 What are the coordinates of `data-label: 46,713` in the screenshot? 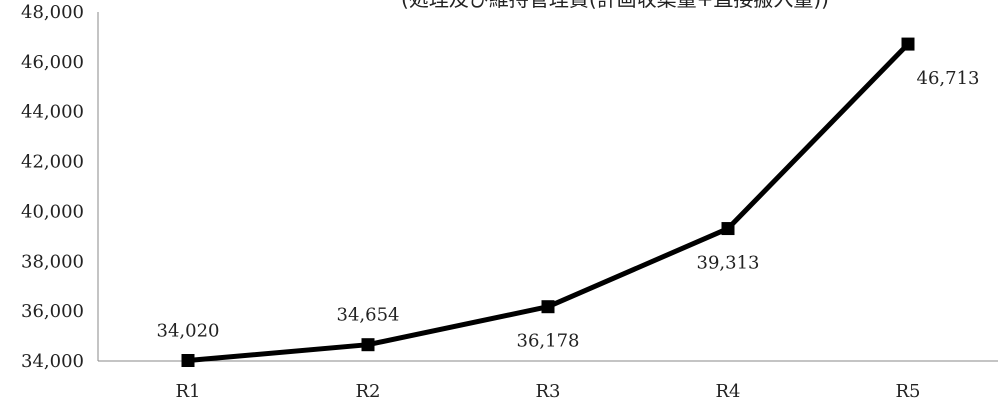 It's located at (948, 78).